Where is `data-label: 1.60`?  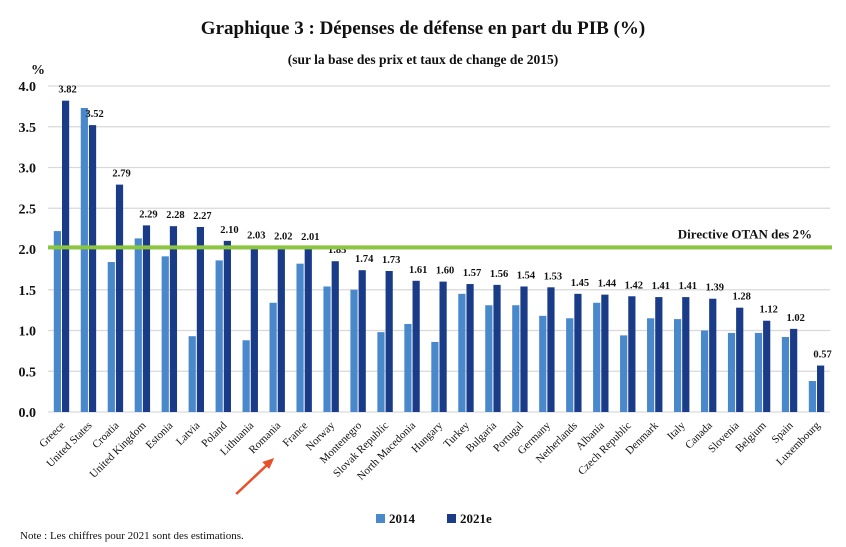 data-label: 1.60 is located at coordinates (445, 271).